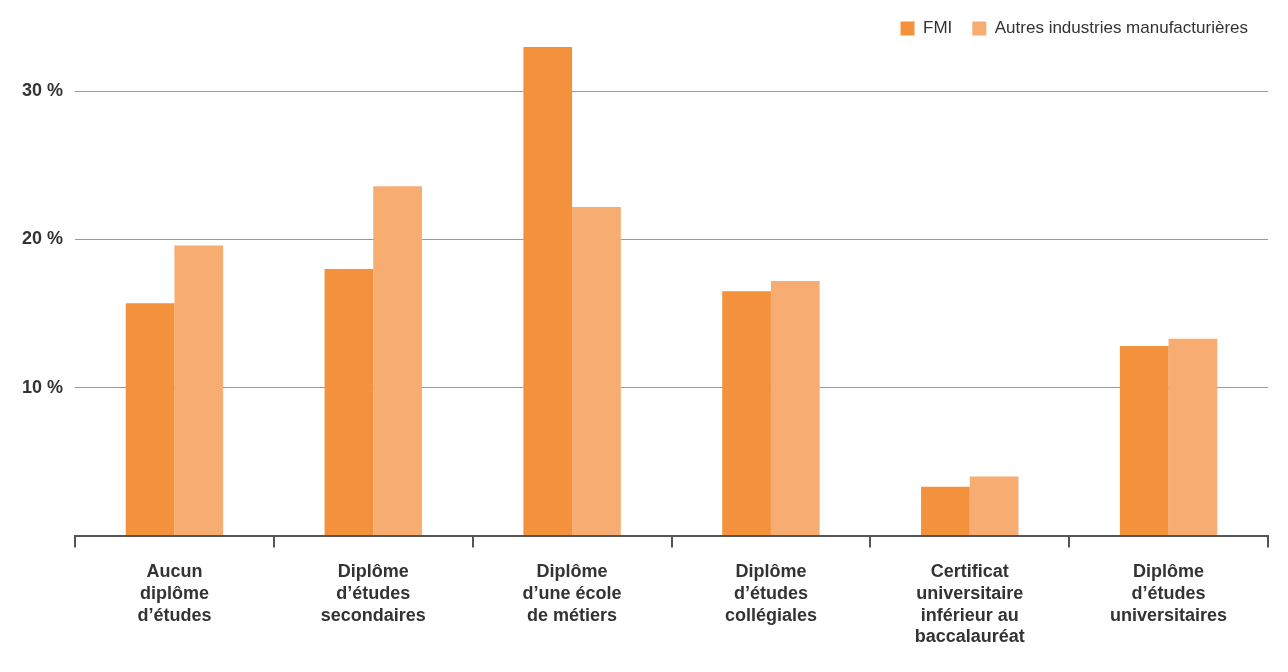 The height and width of the screenshot is (672, 1288). Describe the element at coordinates (572, 593) in the screenshot. I see `x-tick-label: Diplôme d’une école de métiers` at that location.